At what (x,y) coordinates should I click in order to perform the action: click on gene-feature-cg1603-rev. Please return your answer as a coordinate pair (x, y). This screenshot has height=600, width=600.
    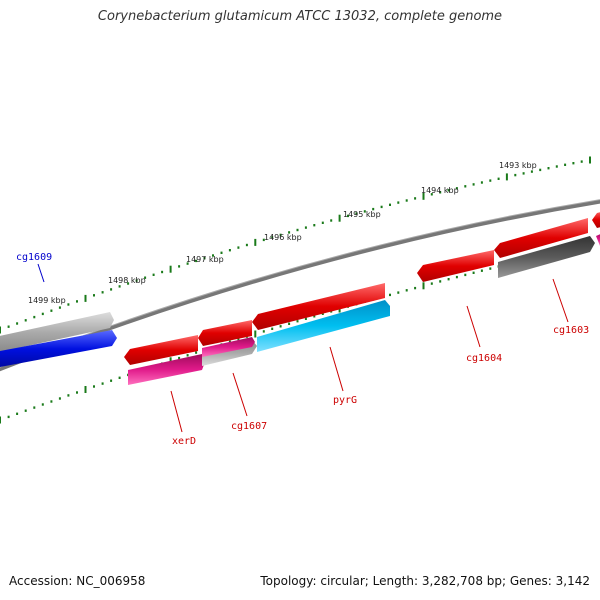
    Looking at the image, I should click on (546, 257).